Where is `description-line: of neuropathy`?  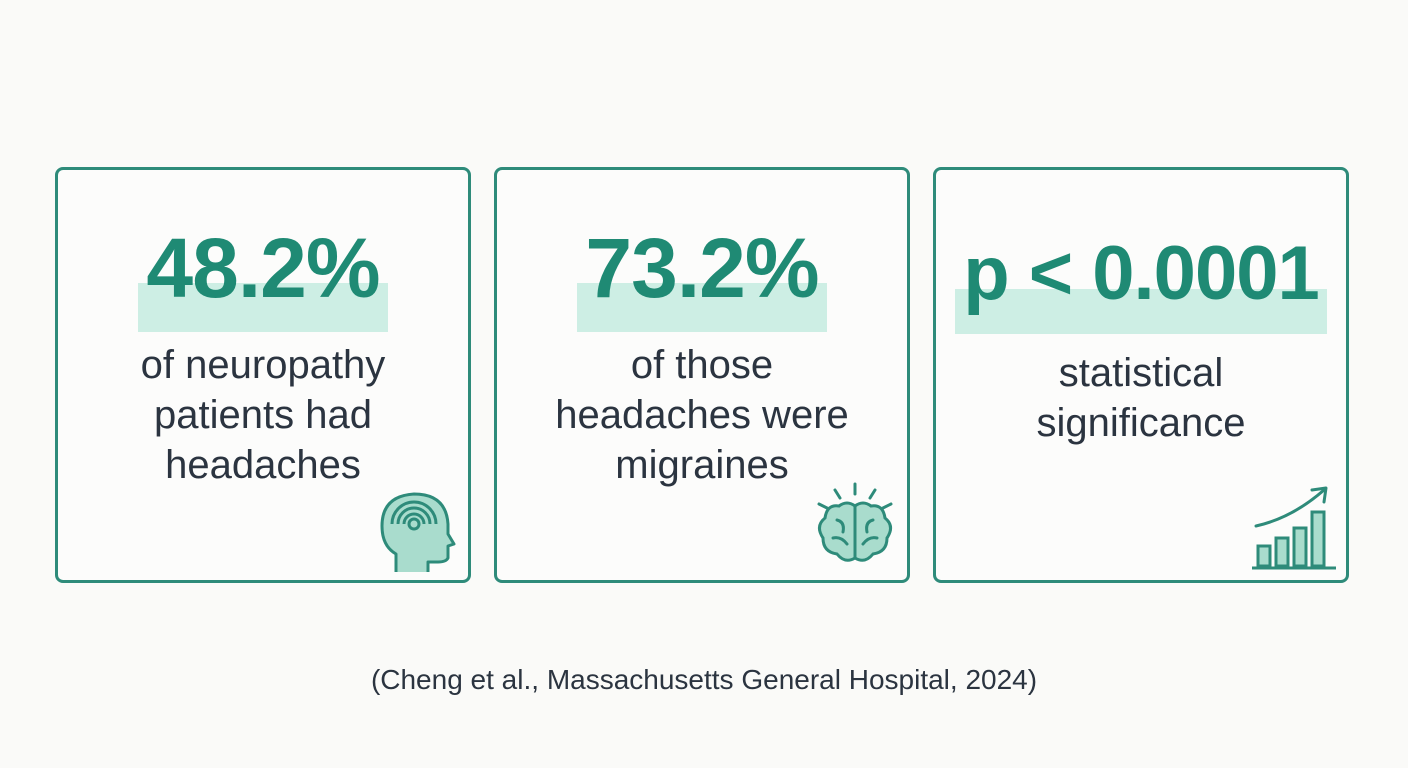 description-line: of neuropathy is located at coordinates (263, 365).